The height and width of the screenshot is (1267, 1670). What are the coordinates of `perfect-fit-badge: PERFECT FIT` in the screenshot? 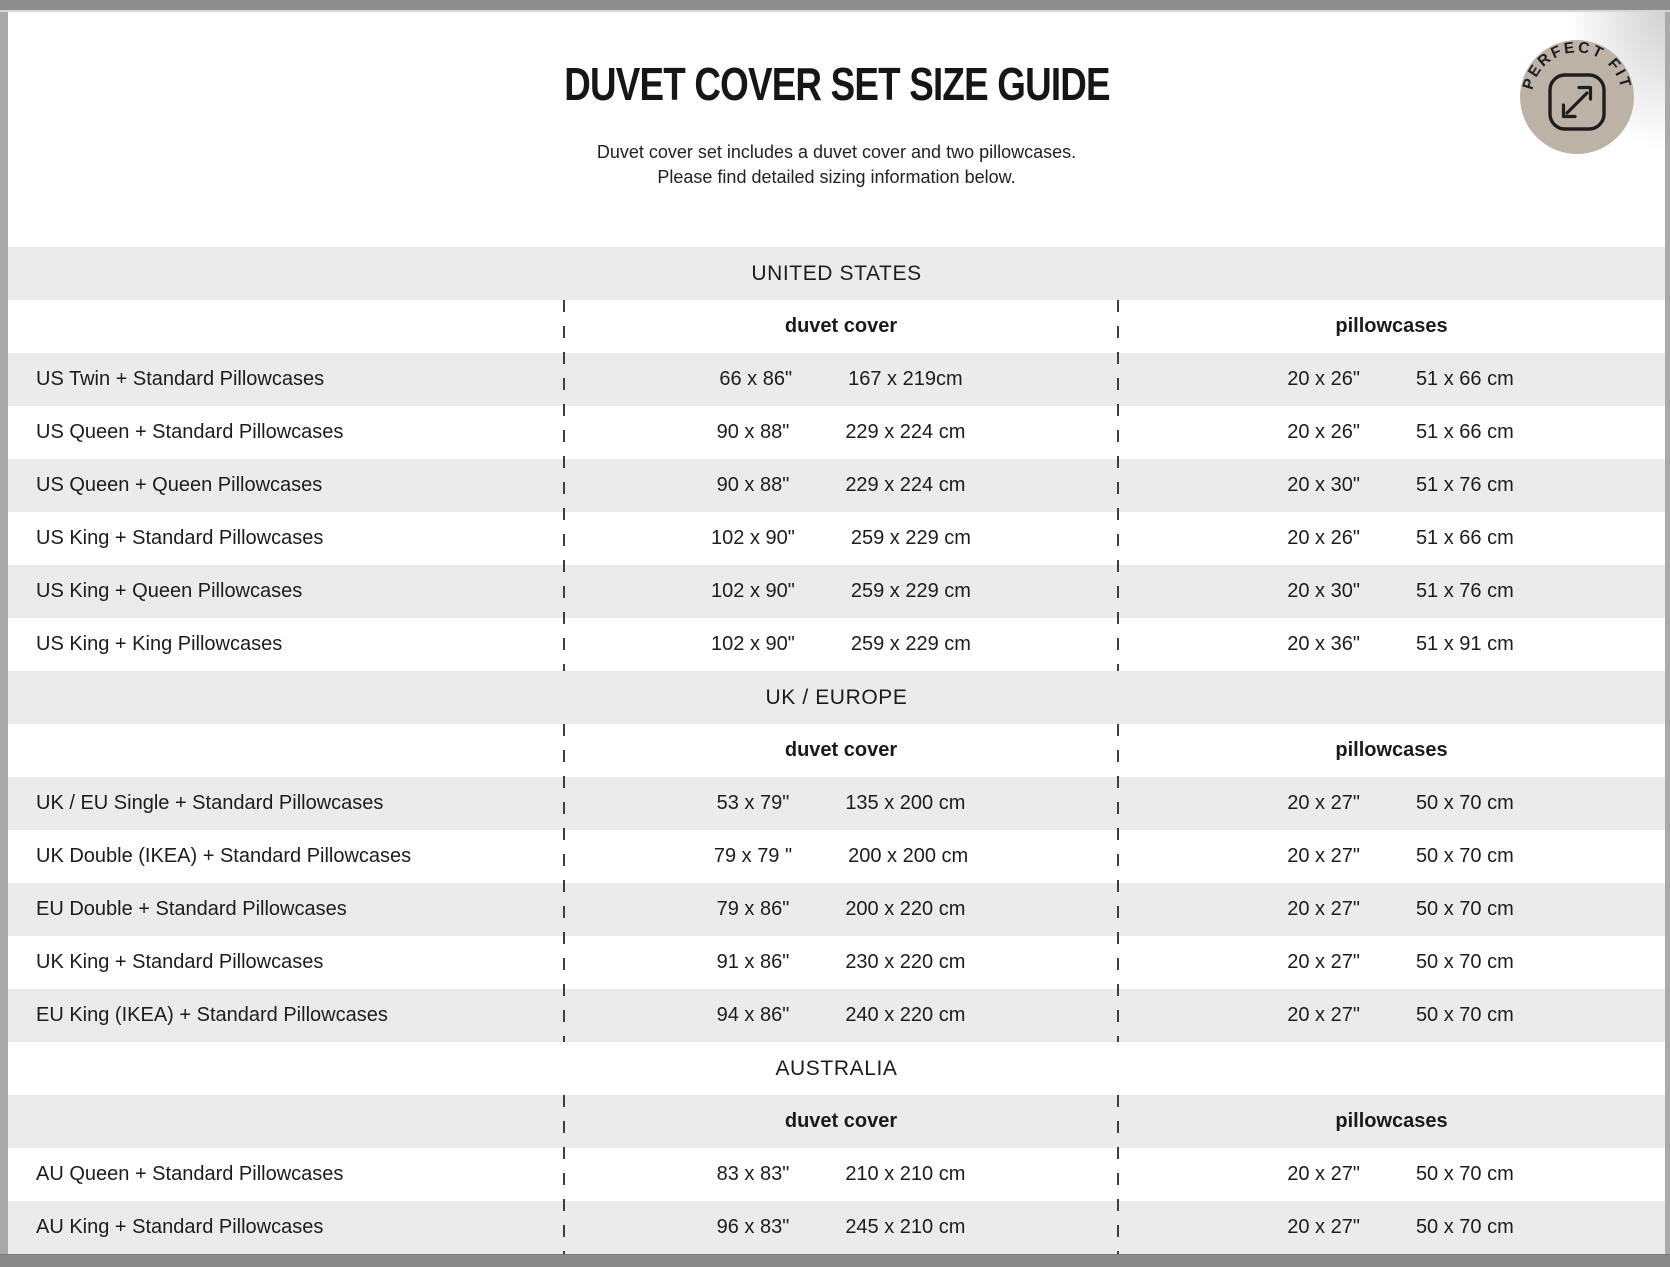 It's located at (1577, 97).